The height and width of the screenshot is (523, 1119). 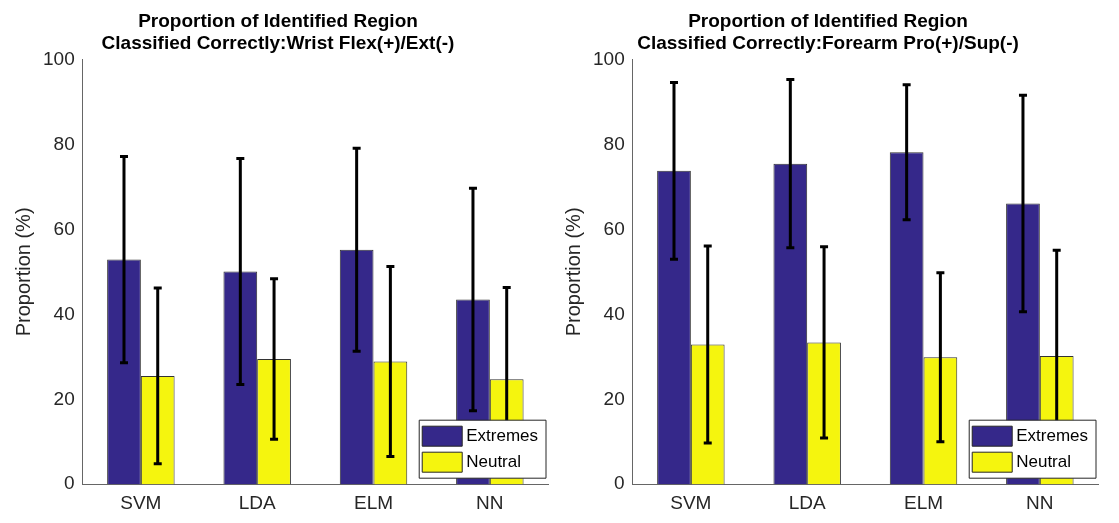 I want to click on chart-title: Proportion of Identified Region Classified Correctly:Wrist Flex(+)/Ext(-), so click(x=278, y=31).